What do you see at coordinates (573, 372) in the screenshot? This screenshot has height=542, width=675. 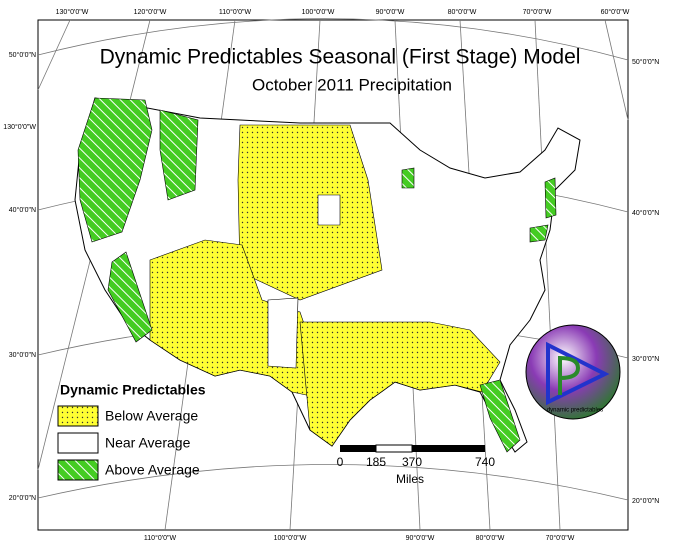 I see `logo` at bounding box center [573, 372].